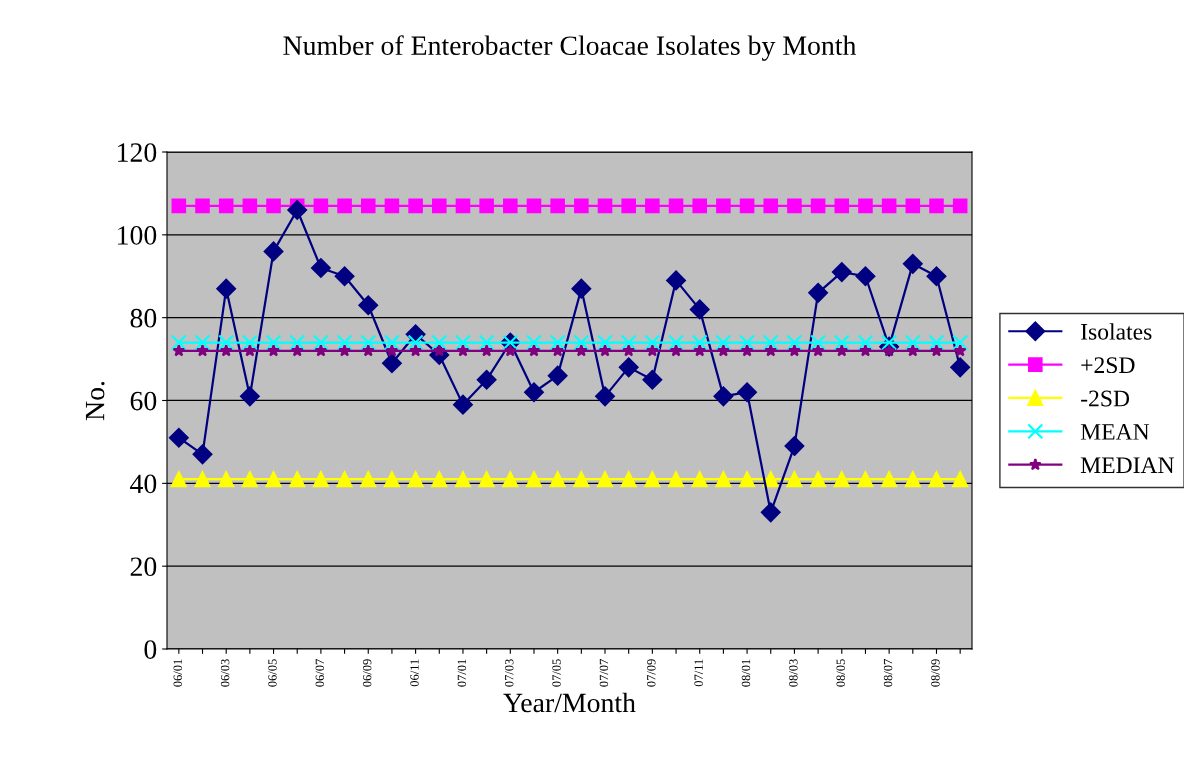 The image size is (1184, 770). What do you see at coordinates (367, 673) in the screenshot?
I see `x-tick-label: 06/09` at bounding box center [367, 673].